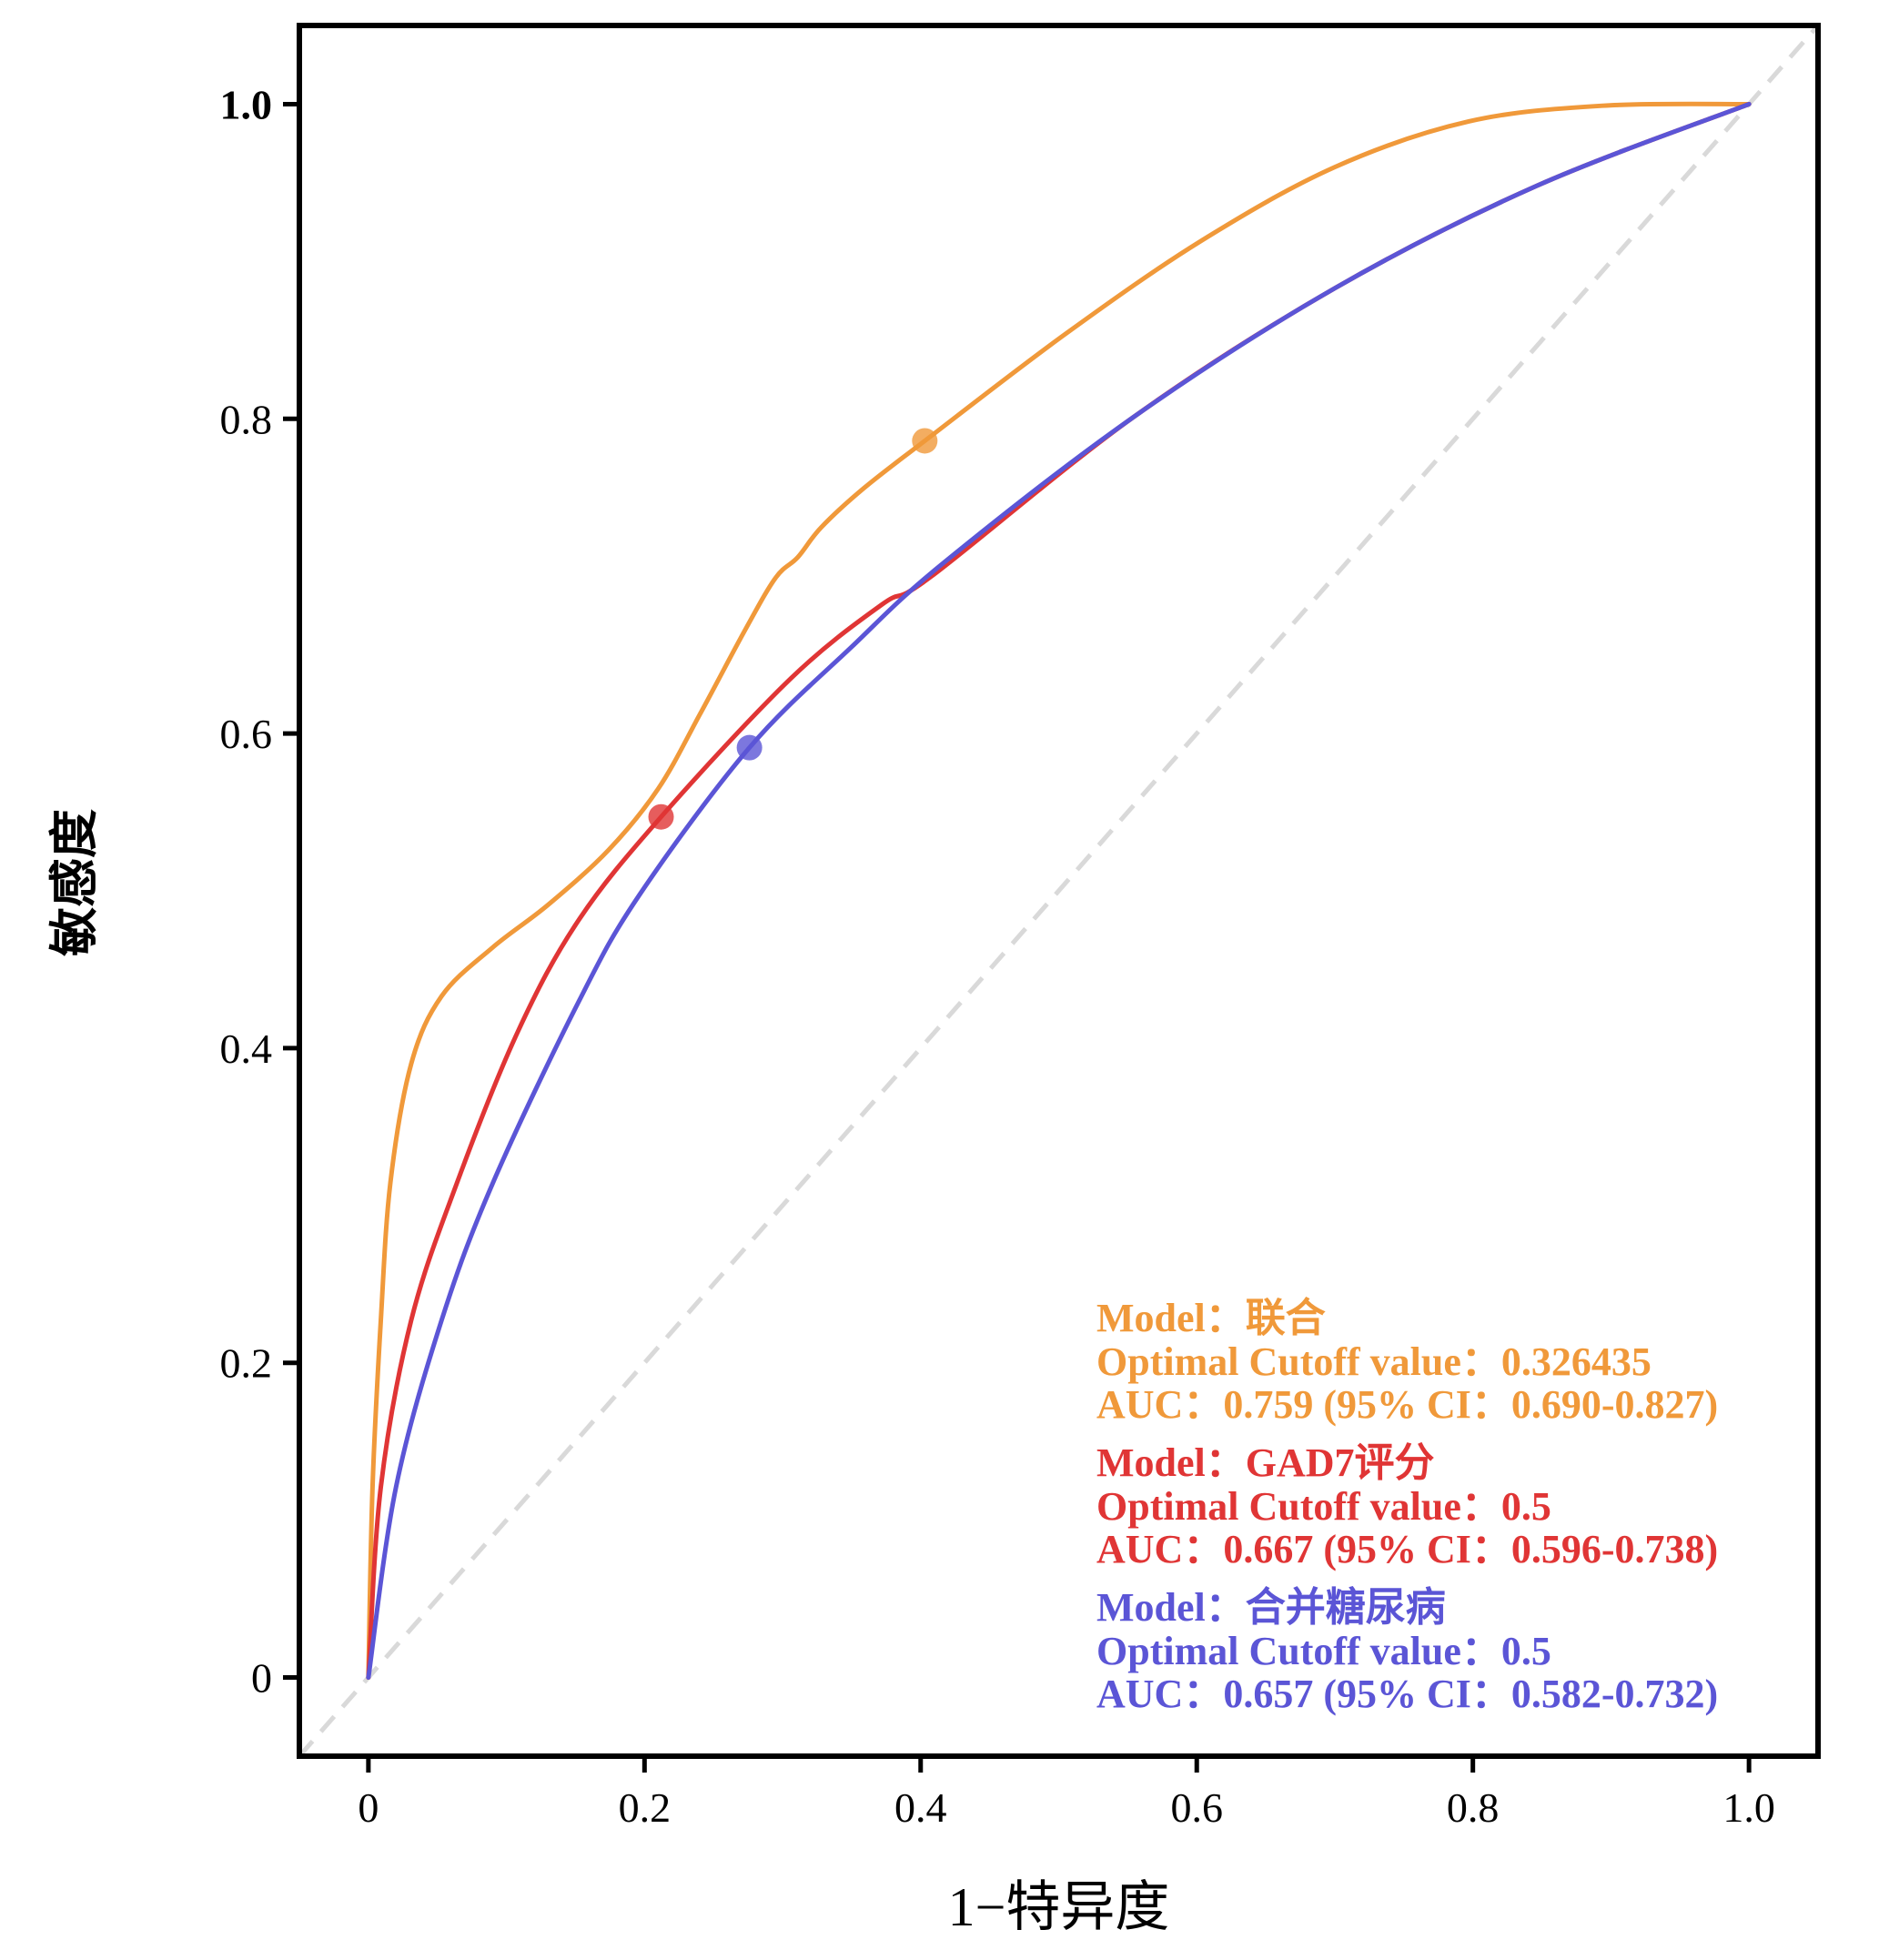 The height and width of the screenshot is (1960, 1889). What do you see at coordinates (1271, 1607) in the screenshot?
I see `legend-series-2-model: Model：合并糖尿病` at bounding box center [1271, 1607].